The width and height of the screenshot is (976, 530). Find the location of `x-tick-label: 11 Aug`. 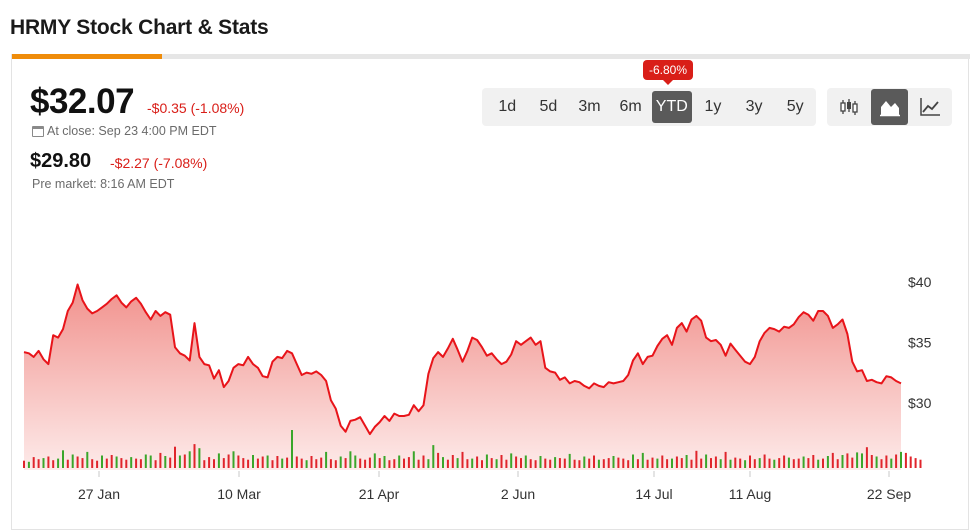

x-tick-label: 11 Aug is located at coordinates (750, 494).